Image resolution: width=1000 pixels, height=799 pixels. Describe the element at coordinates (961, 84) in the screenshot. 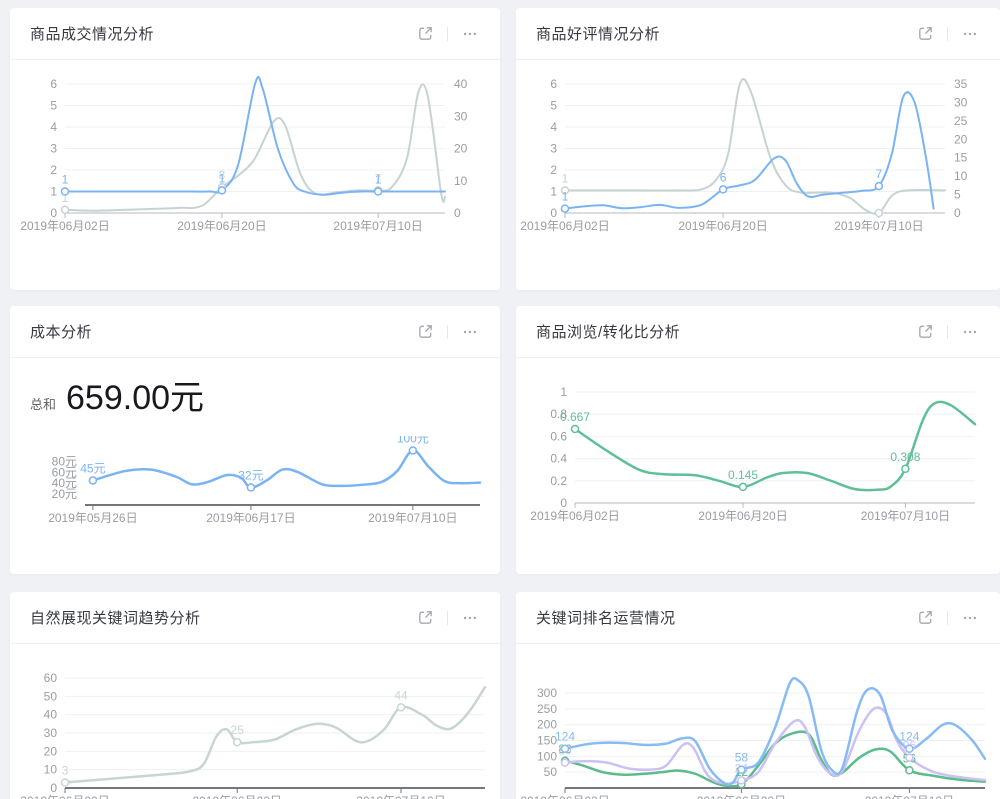

I see `svg-text: 35` at that location.